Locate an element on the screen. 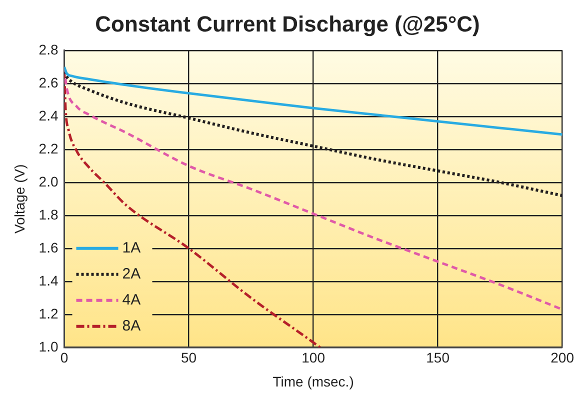  y-tick-label: 1.0 is located at coordinates (48, 346).